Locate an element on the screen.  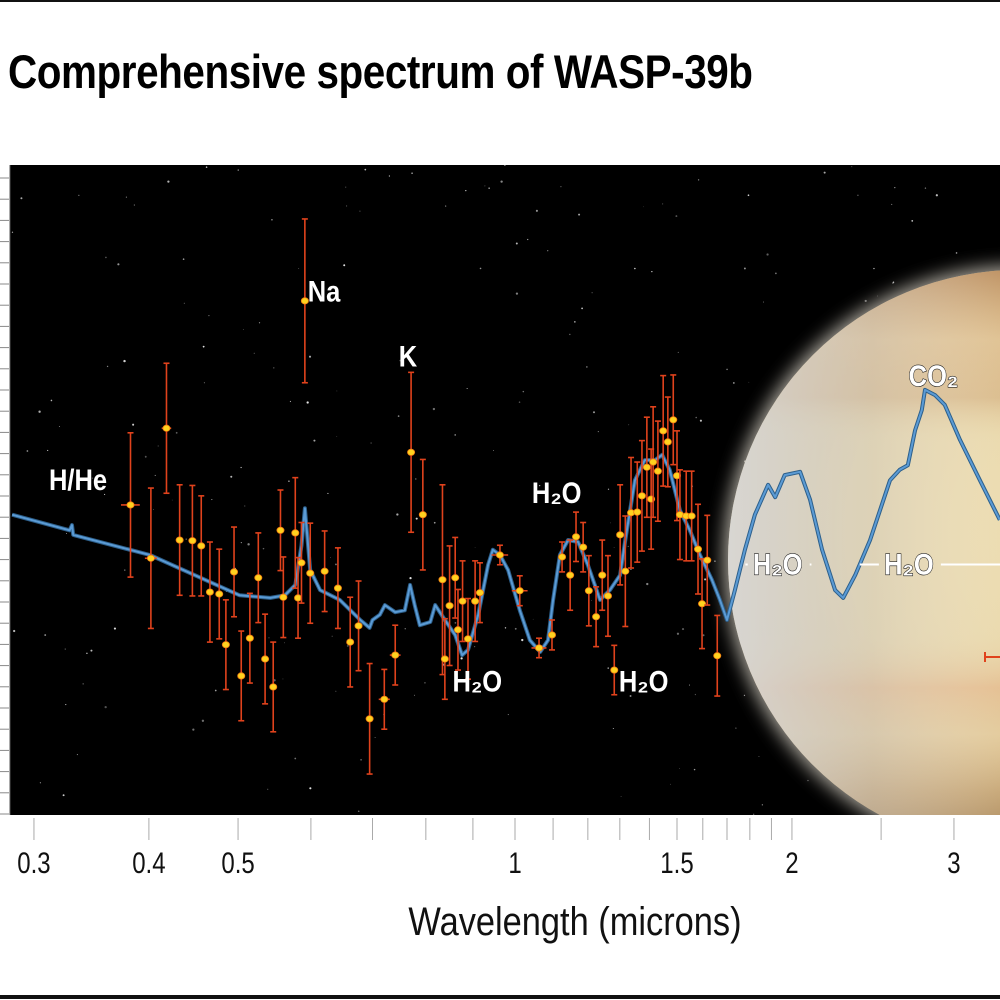
x-tick-label: 0.5 is located at coordinates (237, 862).